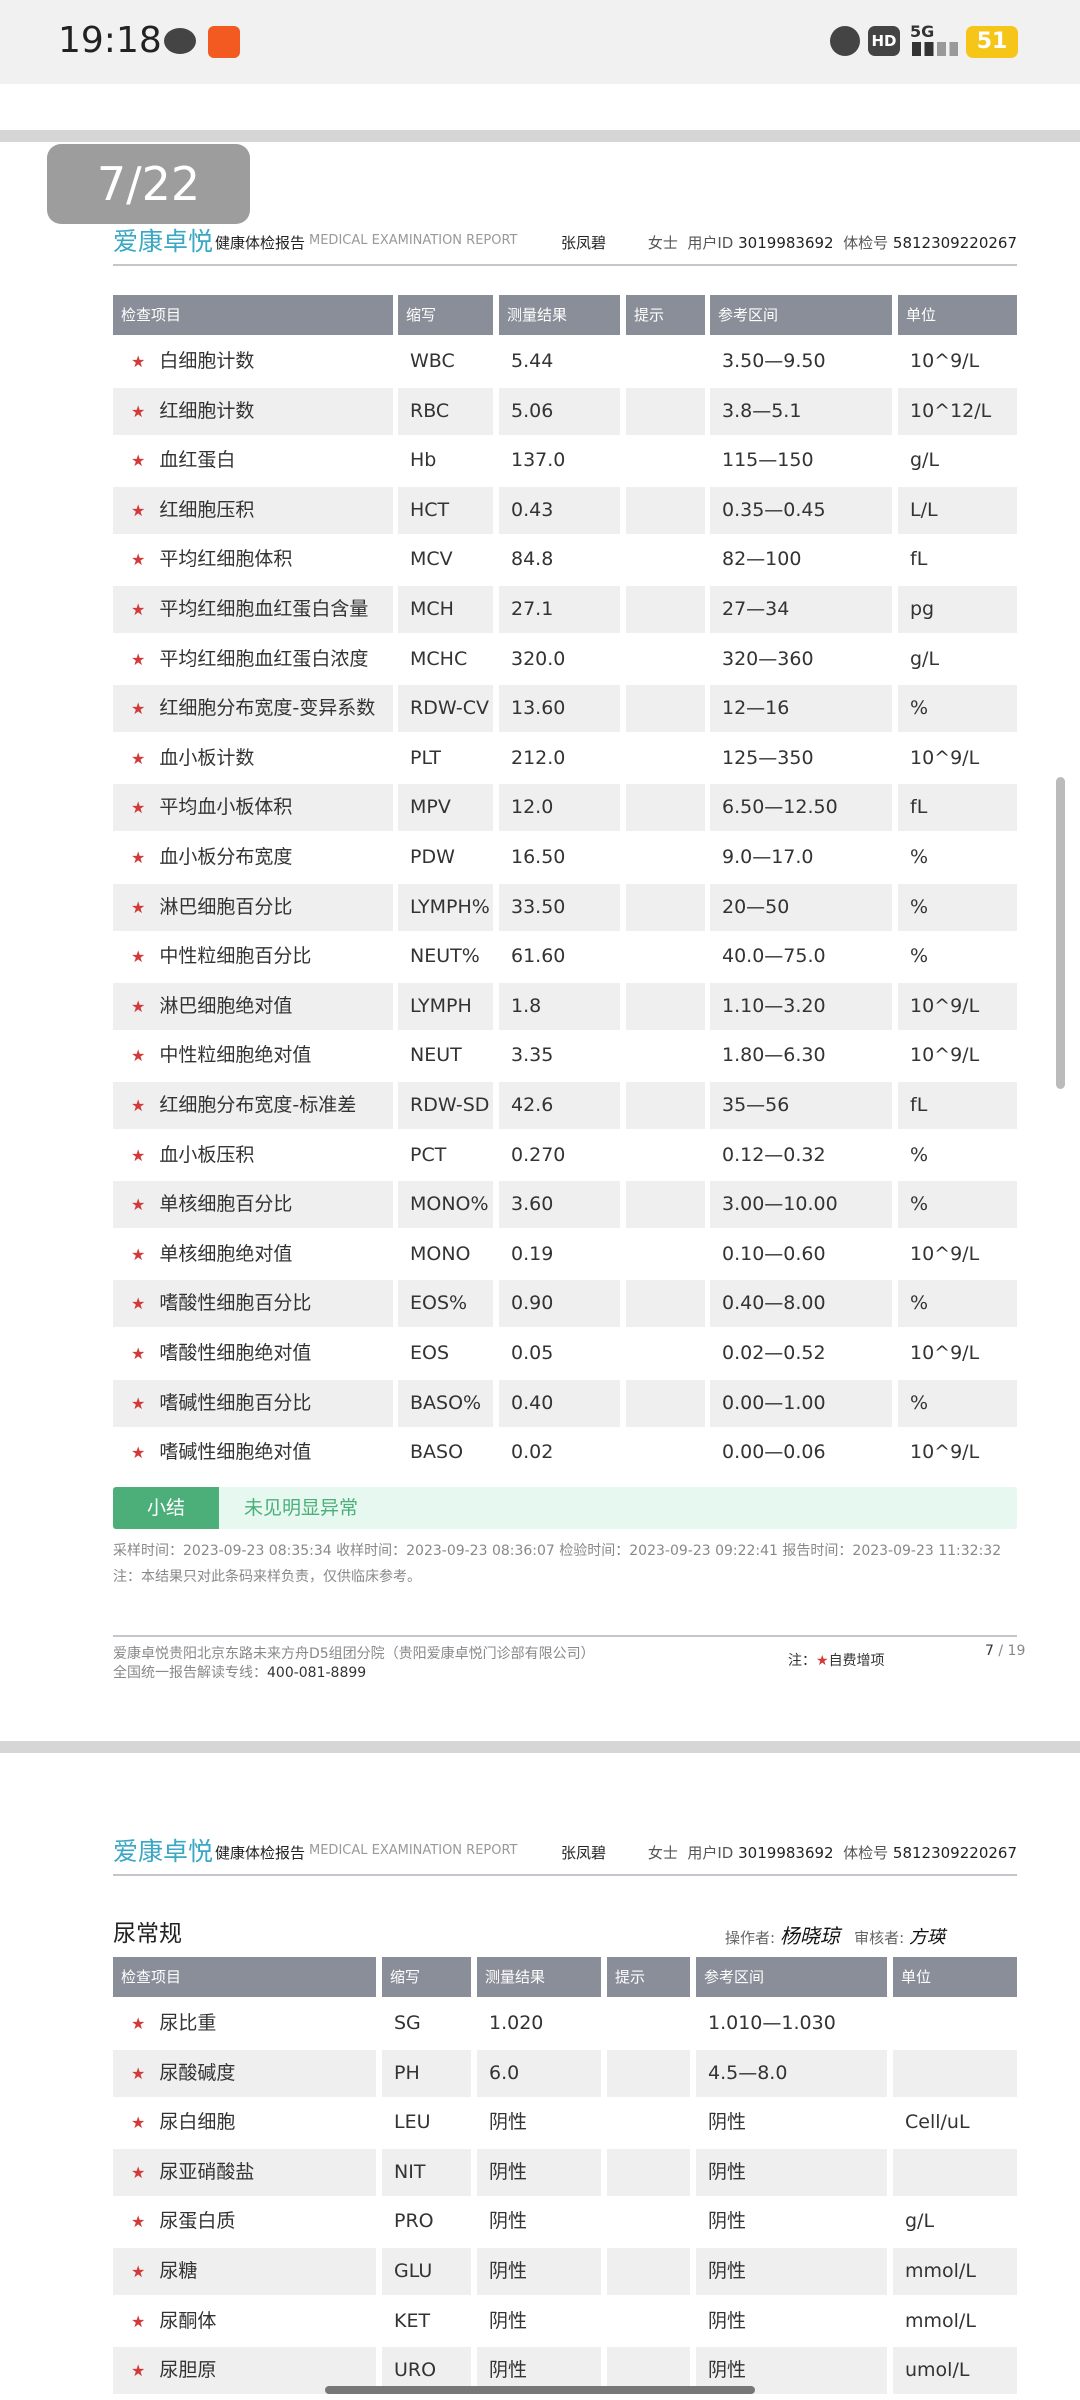 Image resolution: width=1080 pixels, height=2400 pixels. What do you see at coordinates (235, 1402) in the screenshot?
I see `cell-text: 嗜碱性细胞百分比` at bounding box center [235, 1402].